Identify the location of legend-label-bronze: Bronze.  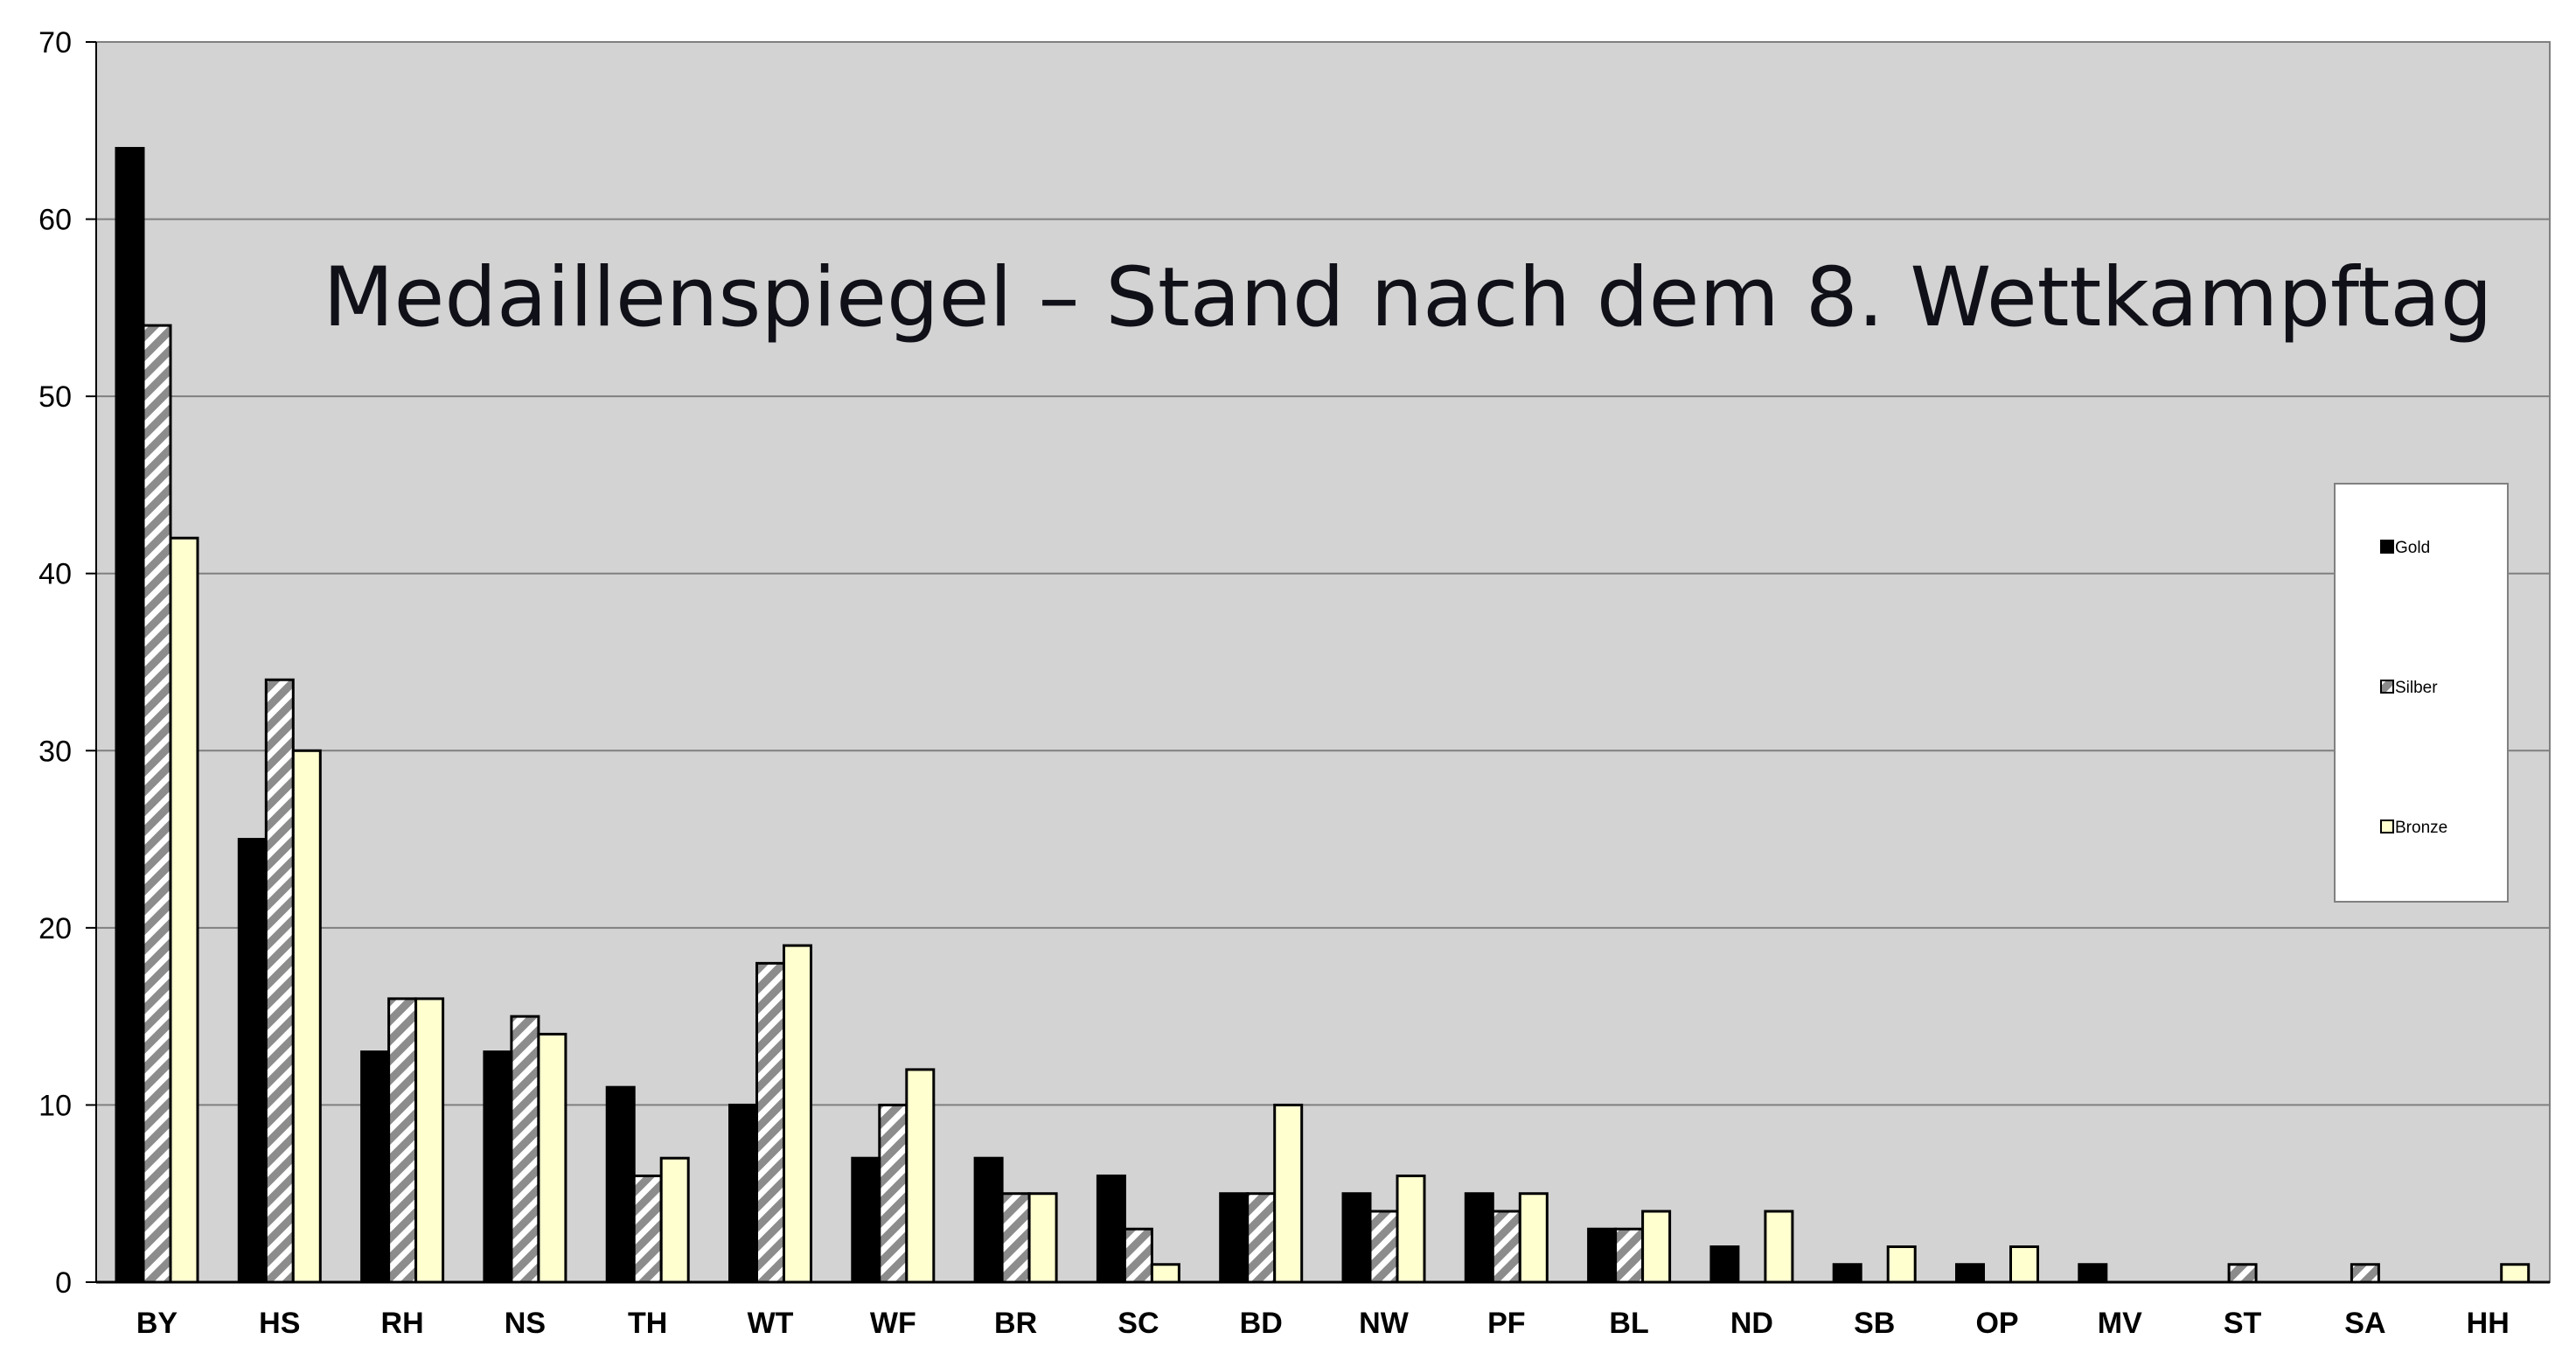
(2421, 828).